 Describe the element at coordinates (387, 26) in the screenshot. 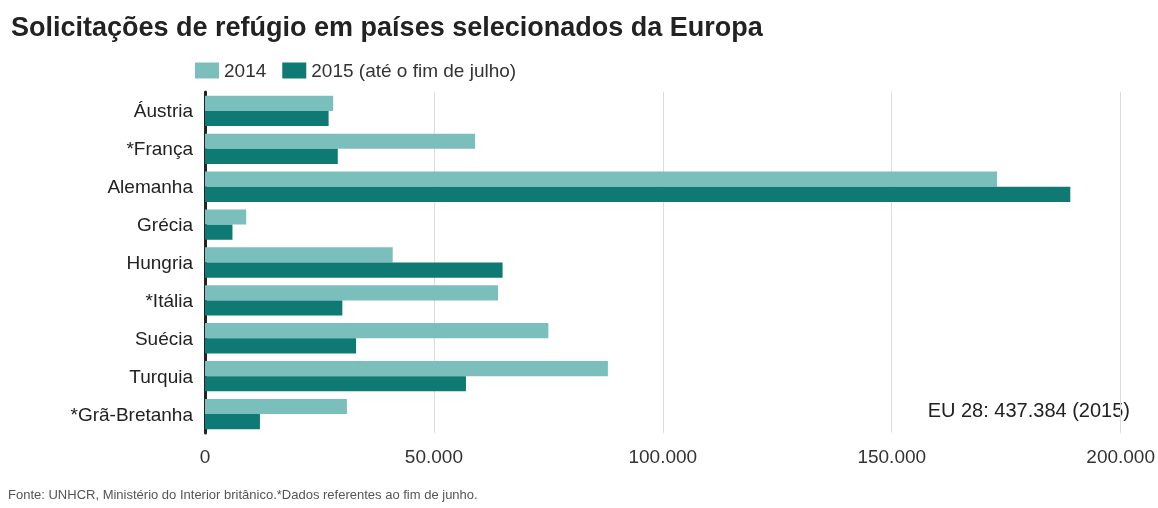

I see `chart-title: Solicitações de refúgio em países selecionados da Europa` at that location.